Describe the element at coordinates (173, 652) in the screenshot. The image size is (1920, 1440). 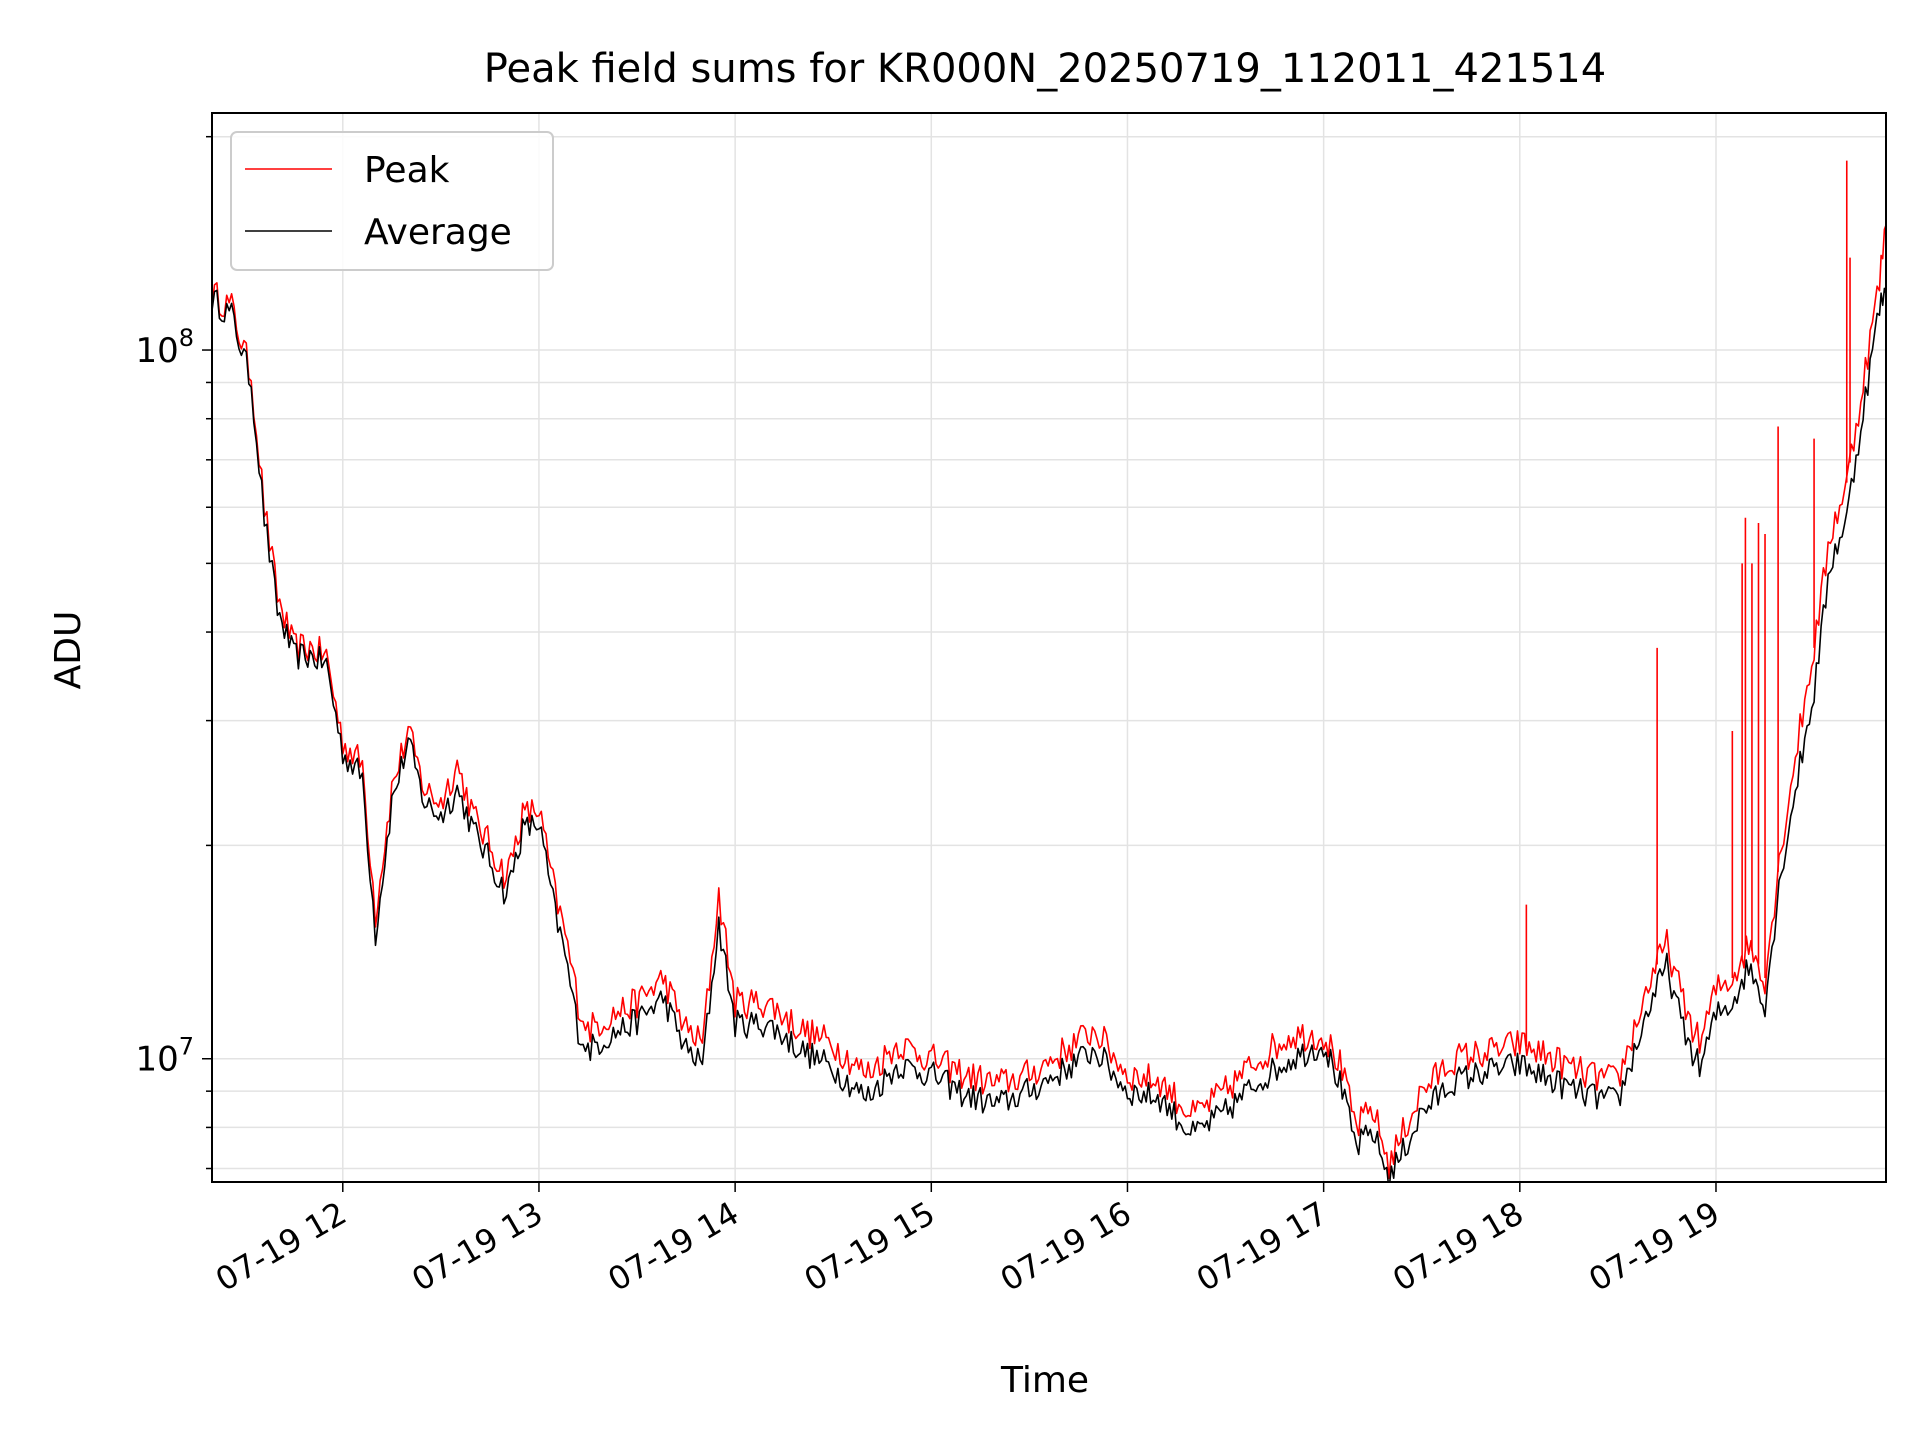
I see `y-axis-ticks: 10⁷ 10⁸` at that location.